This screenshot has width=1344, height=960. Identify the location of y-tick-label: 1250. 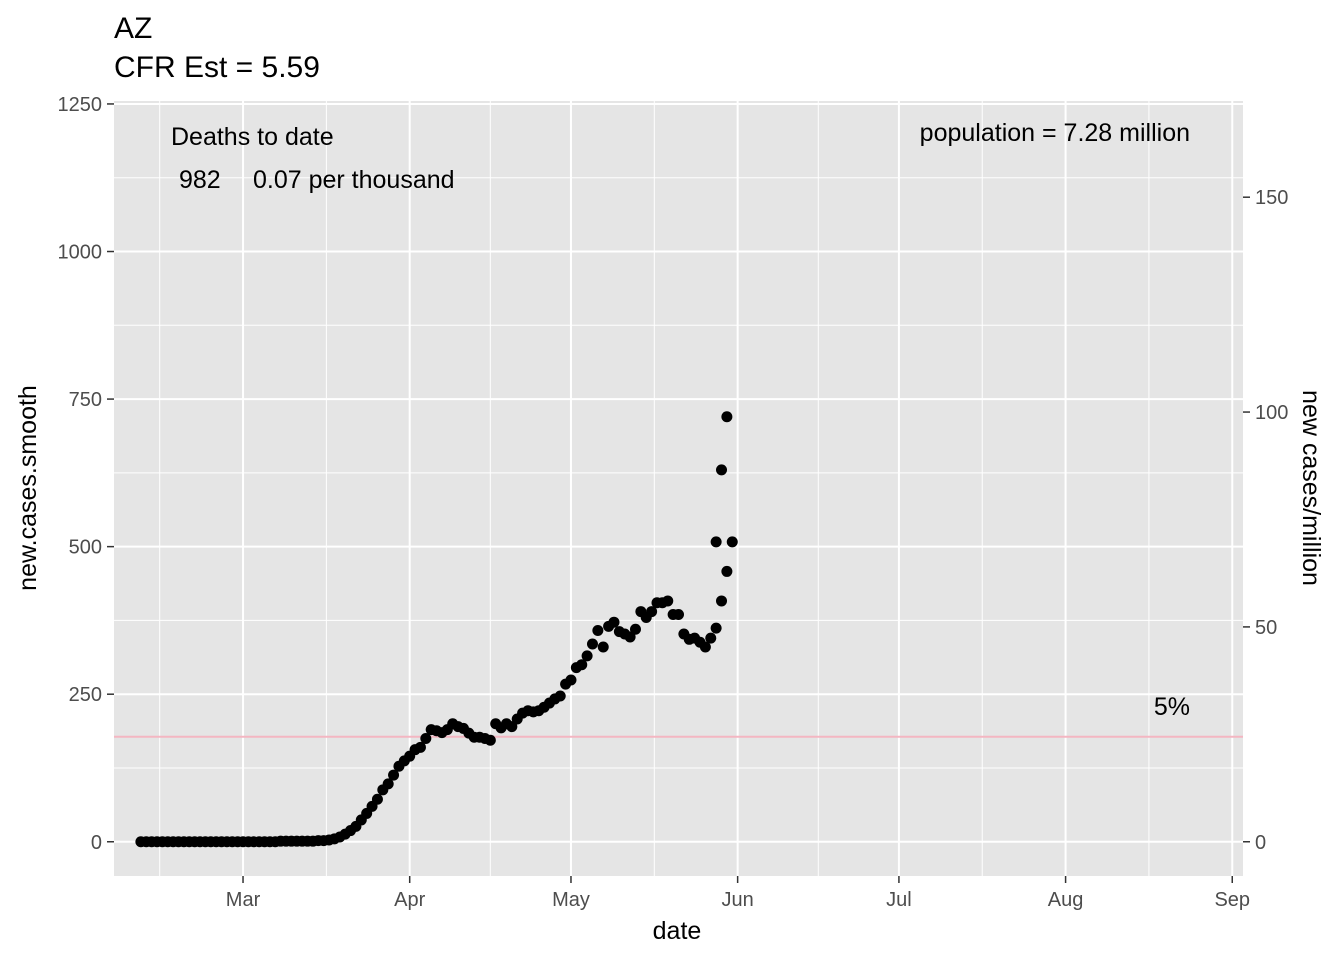
(80, 105).